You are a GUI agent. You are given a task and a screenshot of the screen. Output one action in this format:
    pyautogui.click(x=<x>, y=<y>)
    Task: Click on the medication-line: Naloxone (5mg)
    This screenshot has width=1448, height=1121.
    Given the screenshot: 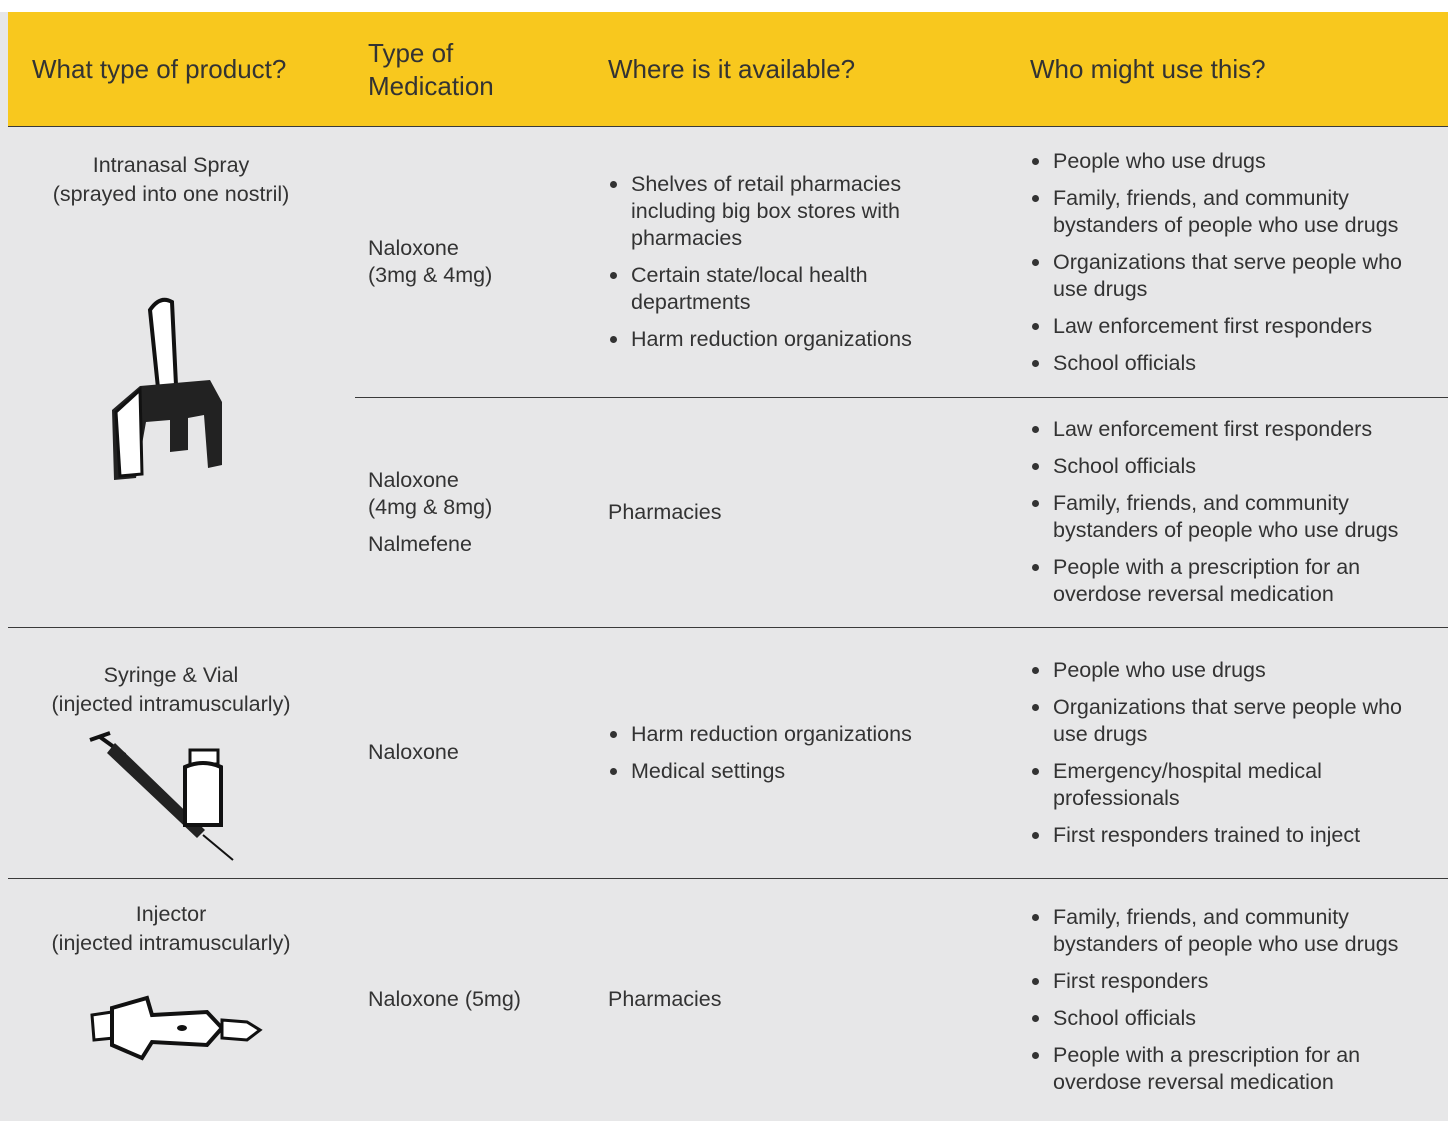 What is the action you would take?
    pyautogui.click(x=444, y=999)
    